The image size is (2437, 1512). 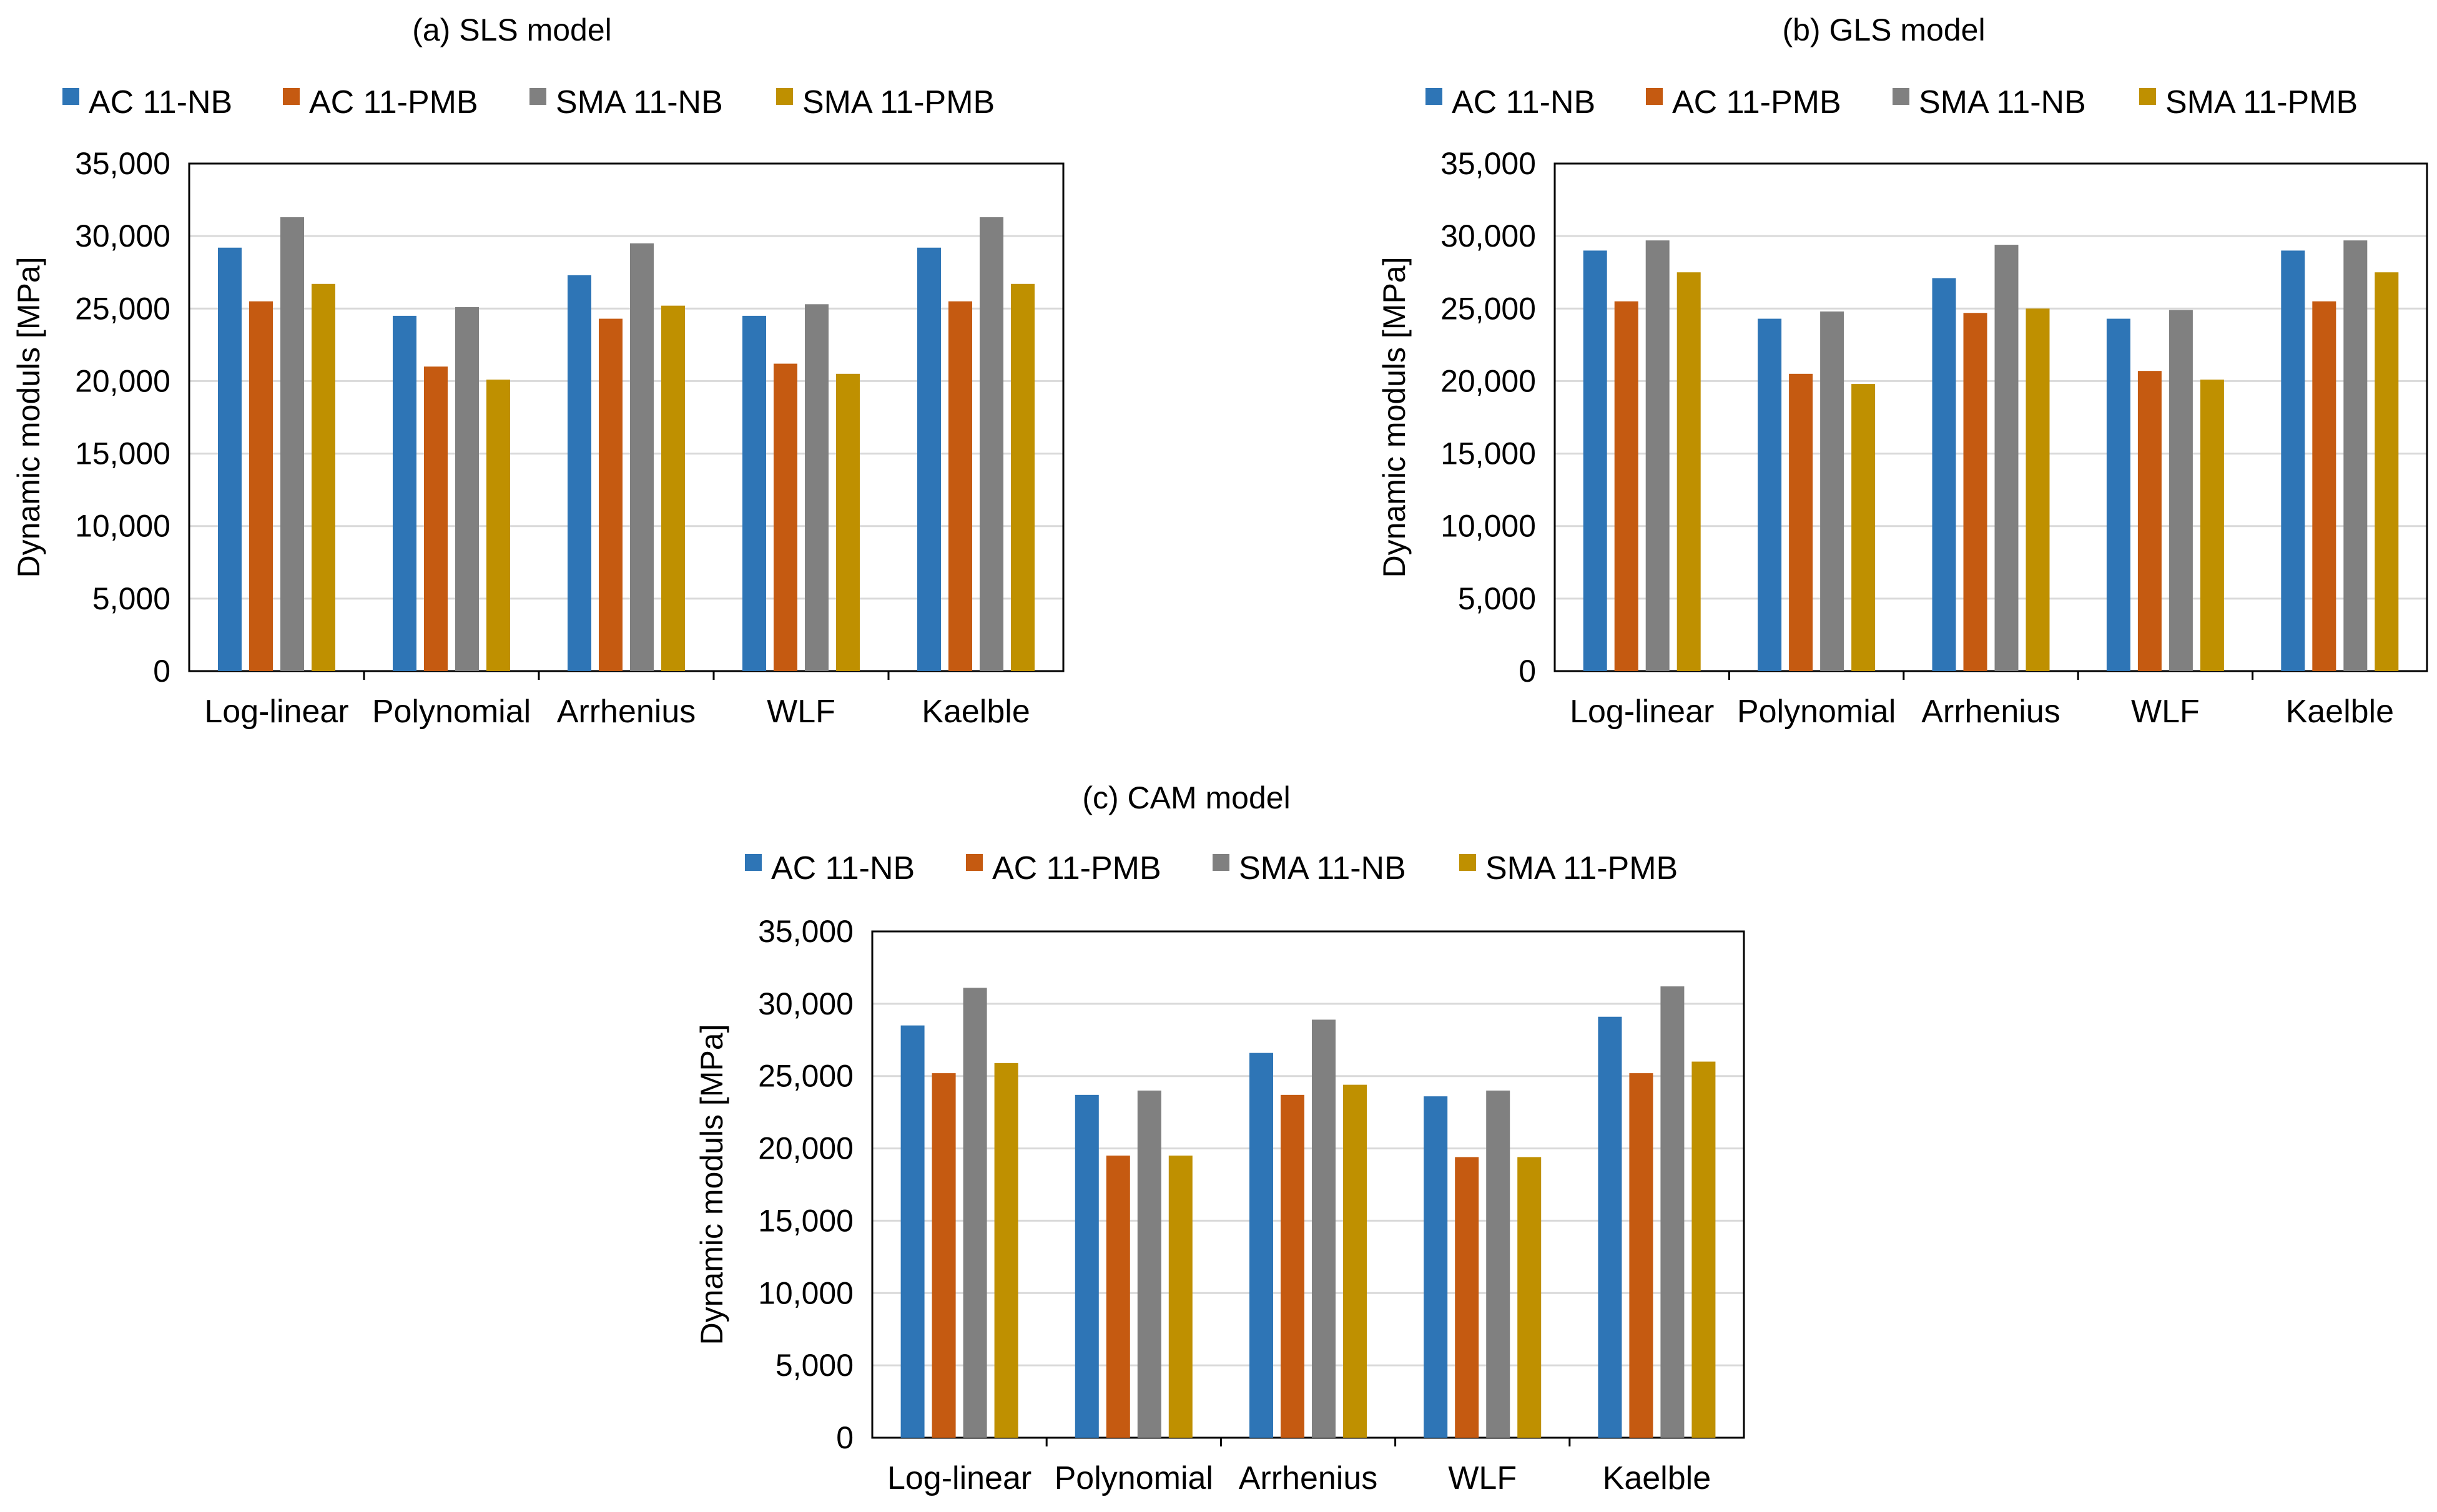 What do you see at coordinates (1884, 30) in the screenshot?
I see `chart-title: (b) GLS model` at bounding box center [1884, 30].